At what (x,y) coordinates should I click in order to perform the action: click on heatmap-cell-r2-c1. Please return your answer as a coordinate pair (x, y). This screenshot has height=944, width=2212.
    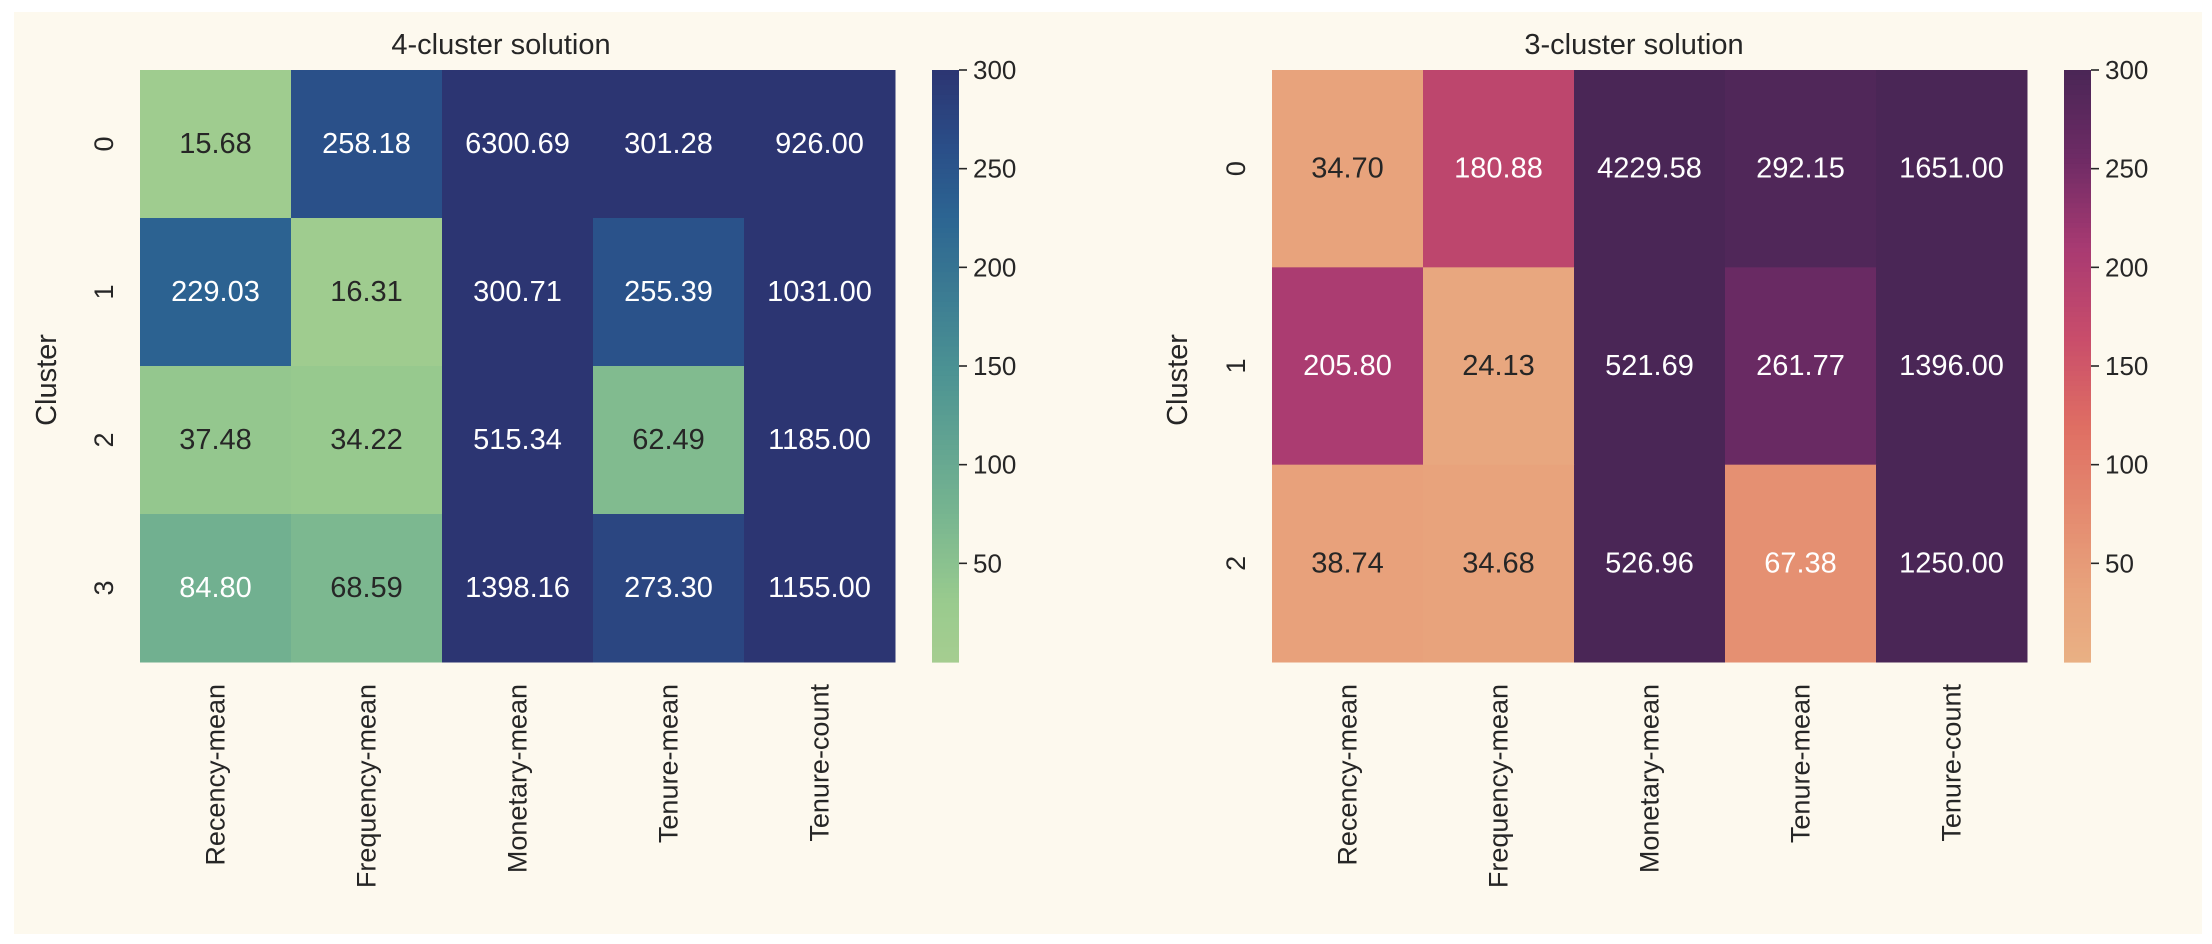
    Looking at the image, I should click on (367, 440).